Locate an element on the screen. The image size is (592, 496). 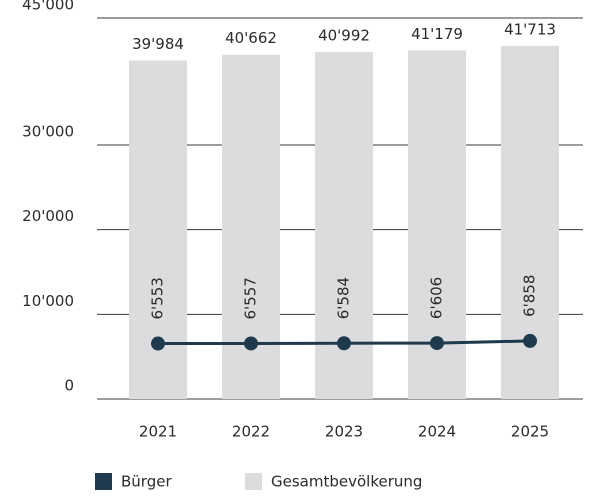
line-value-label: 6'557 is located at coordinates (251, 298).